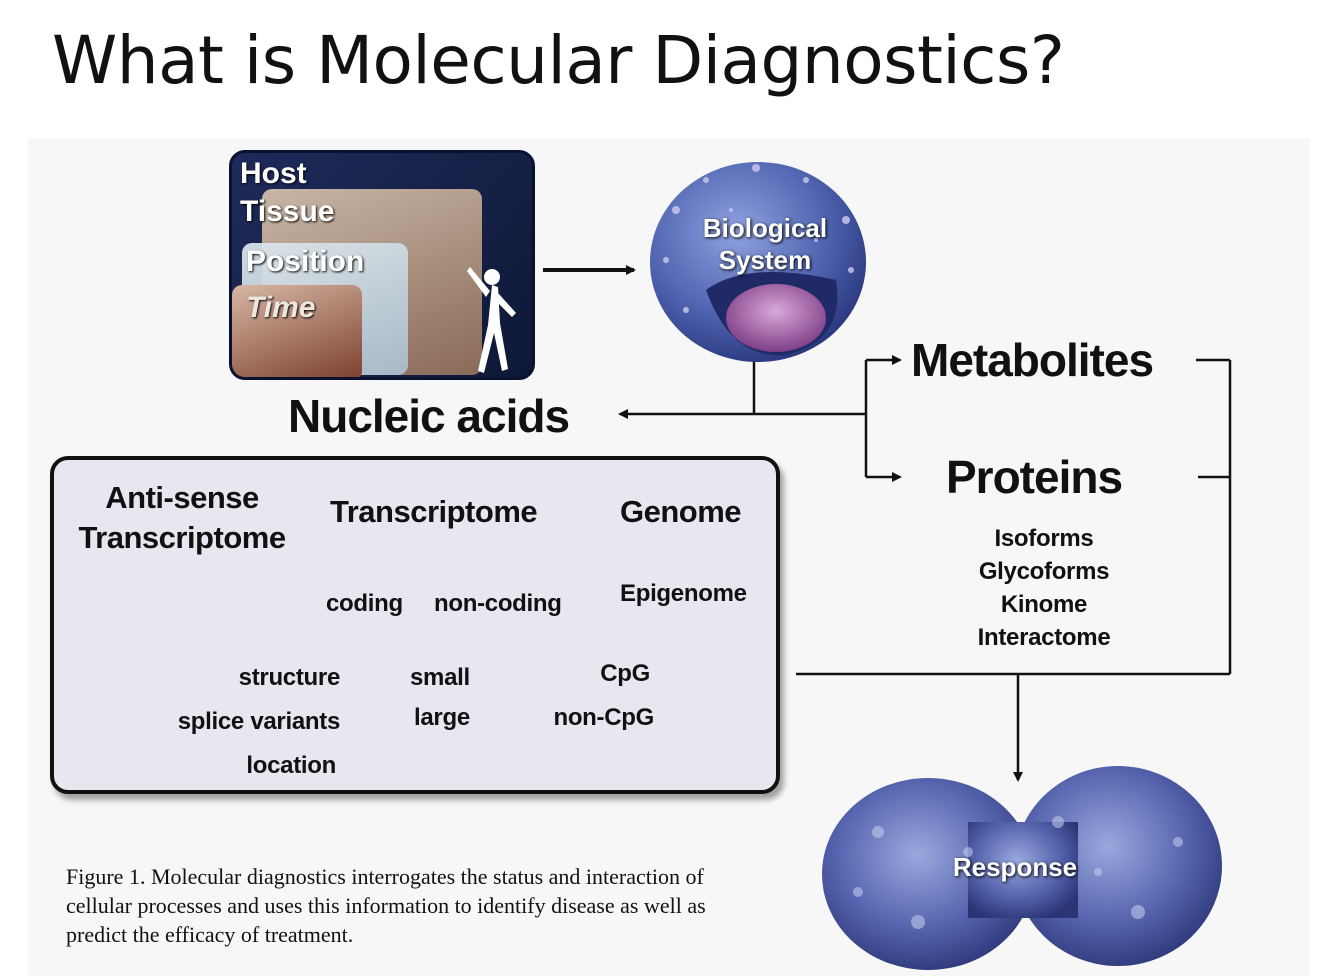 The image size is (1327, 977). I want to click on response-label: Response, so click(1015, 867).